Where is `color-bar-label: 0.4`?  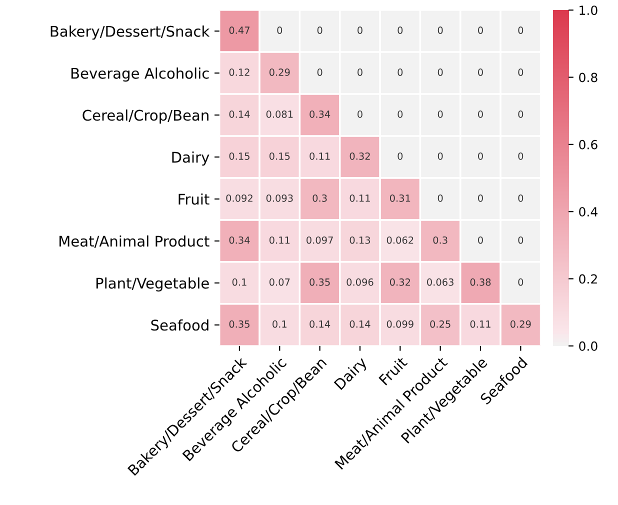
color-bar-label: 0.4 is located at coordinates (588, 212).